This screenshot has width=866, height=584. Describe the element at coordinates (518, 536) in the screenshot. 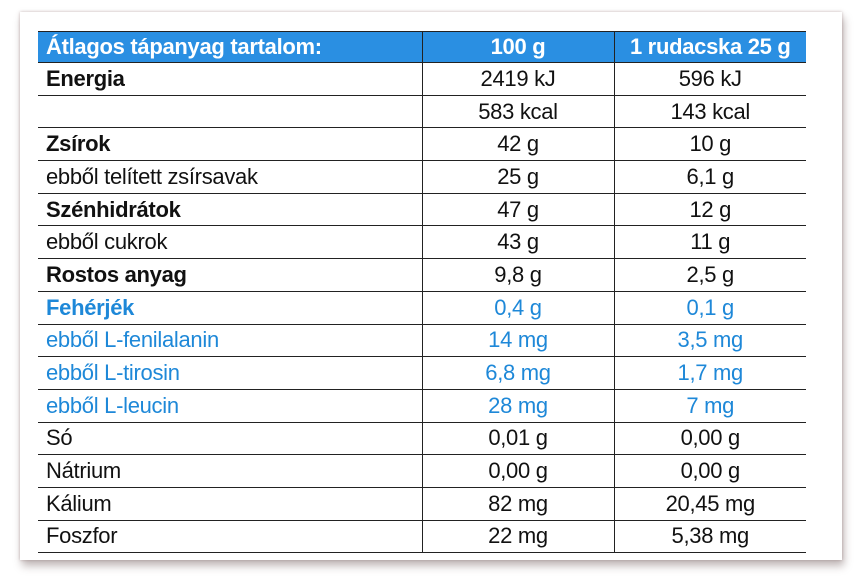

I see `value-cell: 22 mg` at that location.